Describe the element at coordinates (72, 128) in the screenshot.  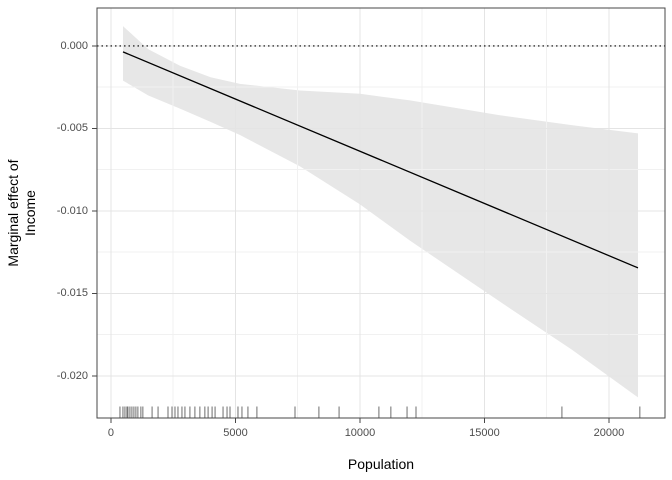
I see `y-tick-label: -0.005` at that location.